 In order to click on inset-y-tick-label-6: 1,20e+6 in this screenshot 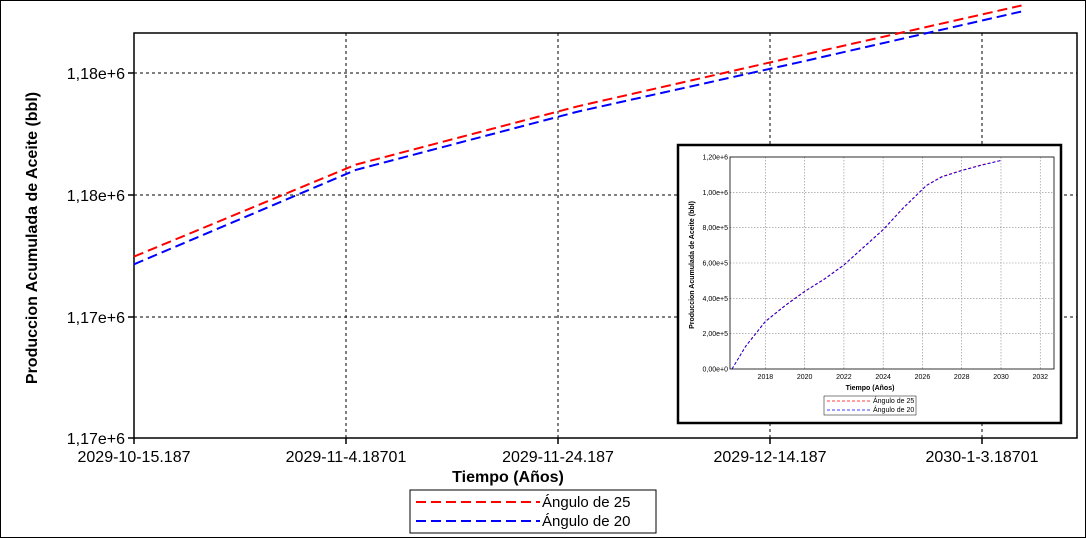, I will do `click(716, 158)`.